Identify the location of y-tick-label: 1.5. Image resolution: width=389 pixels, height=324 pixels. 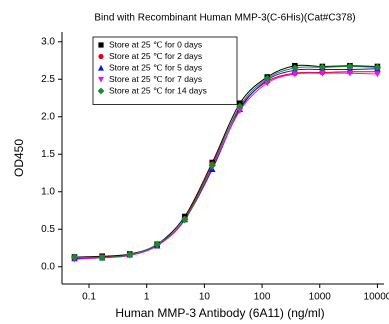
(48, 154).